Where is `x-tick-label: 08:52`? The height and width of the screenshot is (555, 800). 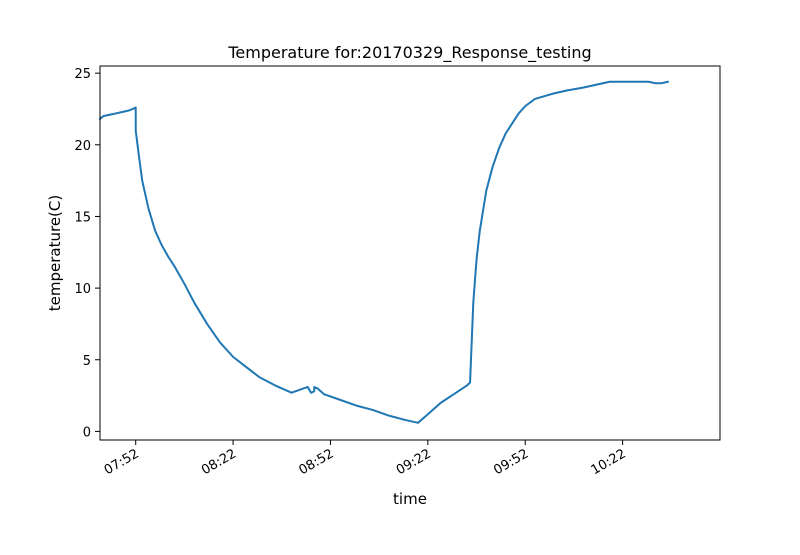 x-tick-label: 08:52 is located at coordinates (317, 462).